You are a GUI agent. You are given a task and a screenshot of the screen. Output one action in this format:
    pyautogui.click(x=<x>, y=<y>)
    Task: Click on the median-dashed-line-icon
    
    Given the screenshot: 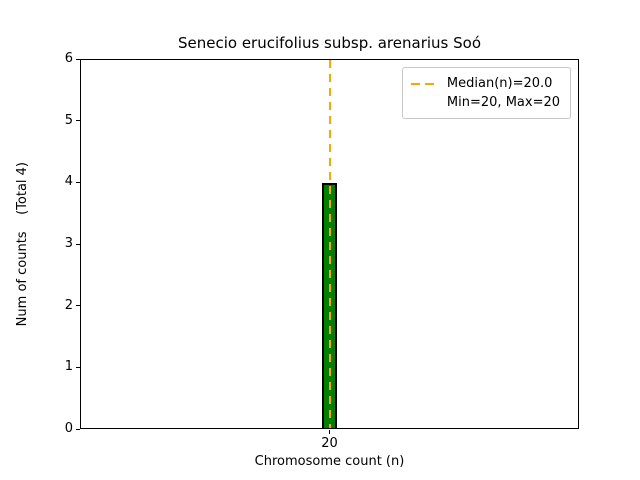 What is the action you would take?
    pyautogui.click(x=424, y=83)
    